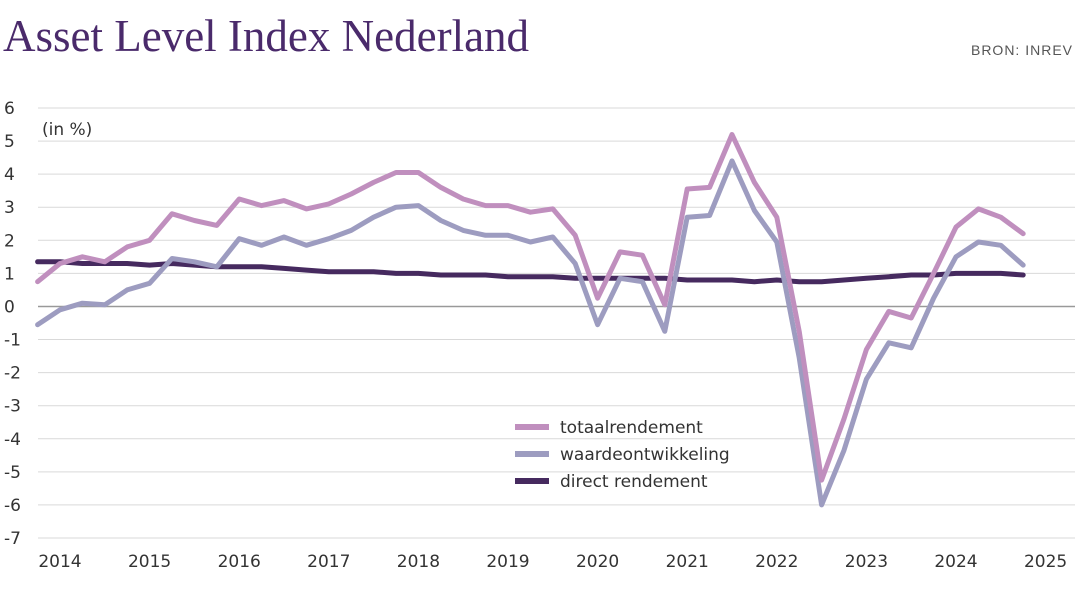  What do you see at coordinates (9, 208) in the screenshot?
I see `y-tick-label: 3` at bounding box center [9, 208].